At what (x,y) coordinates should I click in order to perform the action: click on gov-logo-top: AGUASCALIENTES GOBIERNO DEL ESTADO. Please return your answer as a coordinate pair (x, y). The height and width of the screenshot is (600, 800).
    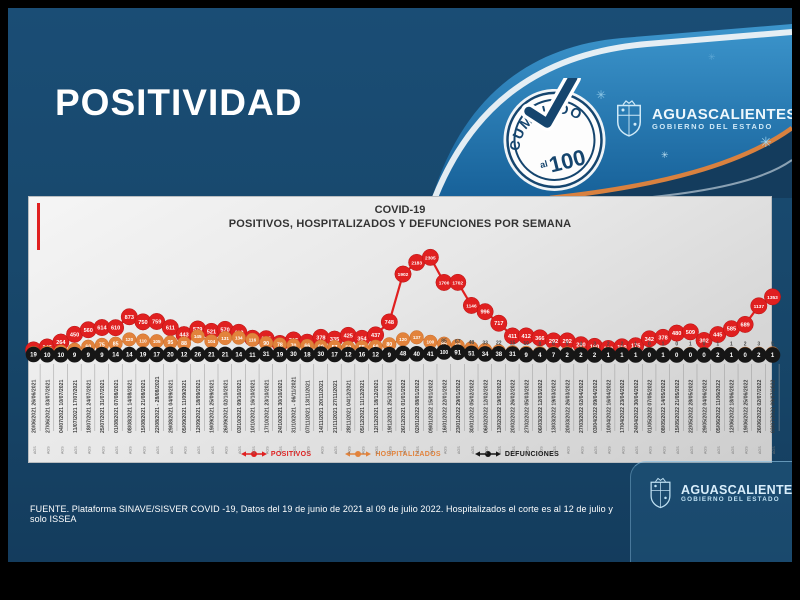
    Looking at the image, I should click on (703, 119).